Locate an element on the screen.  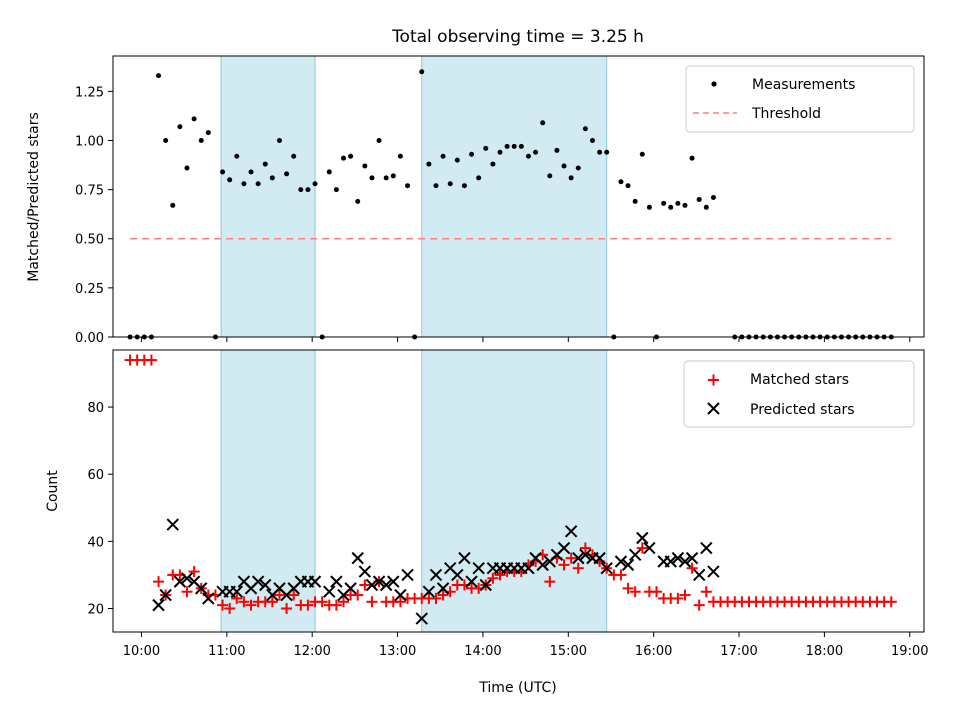
top-y-ticks: 0.00 0.25 0.50 0.75 1.00 1.25 is located at coordinates (94, 215).